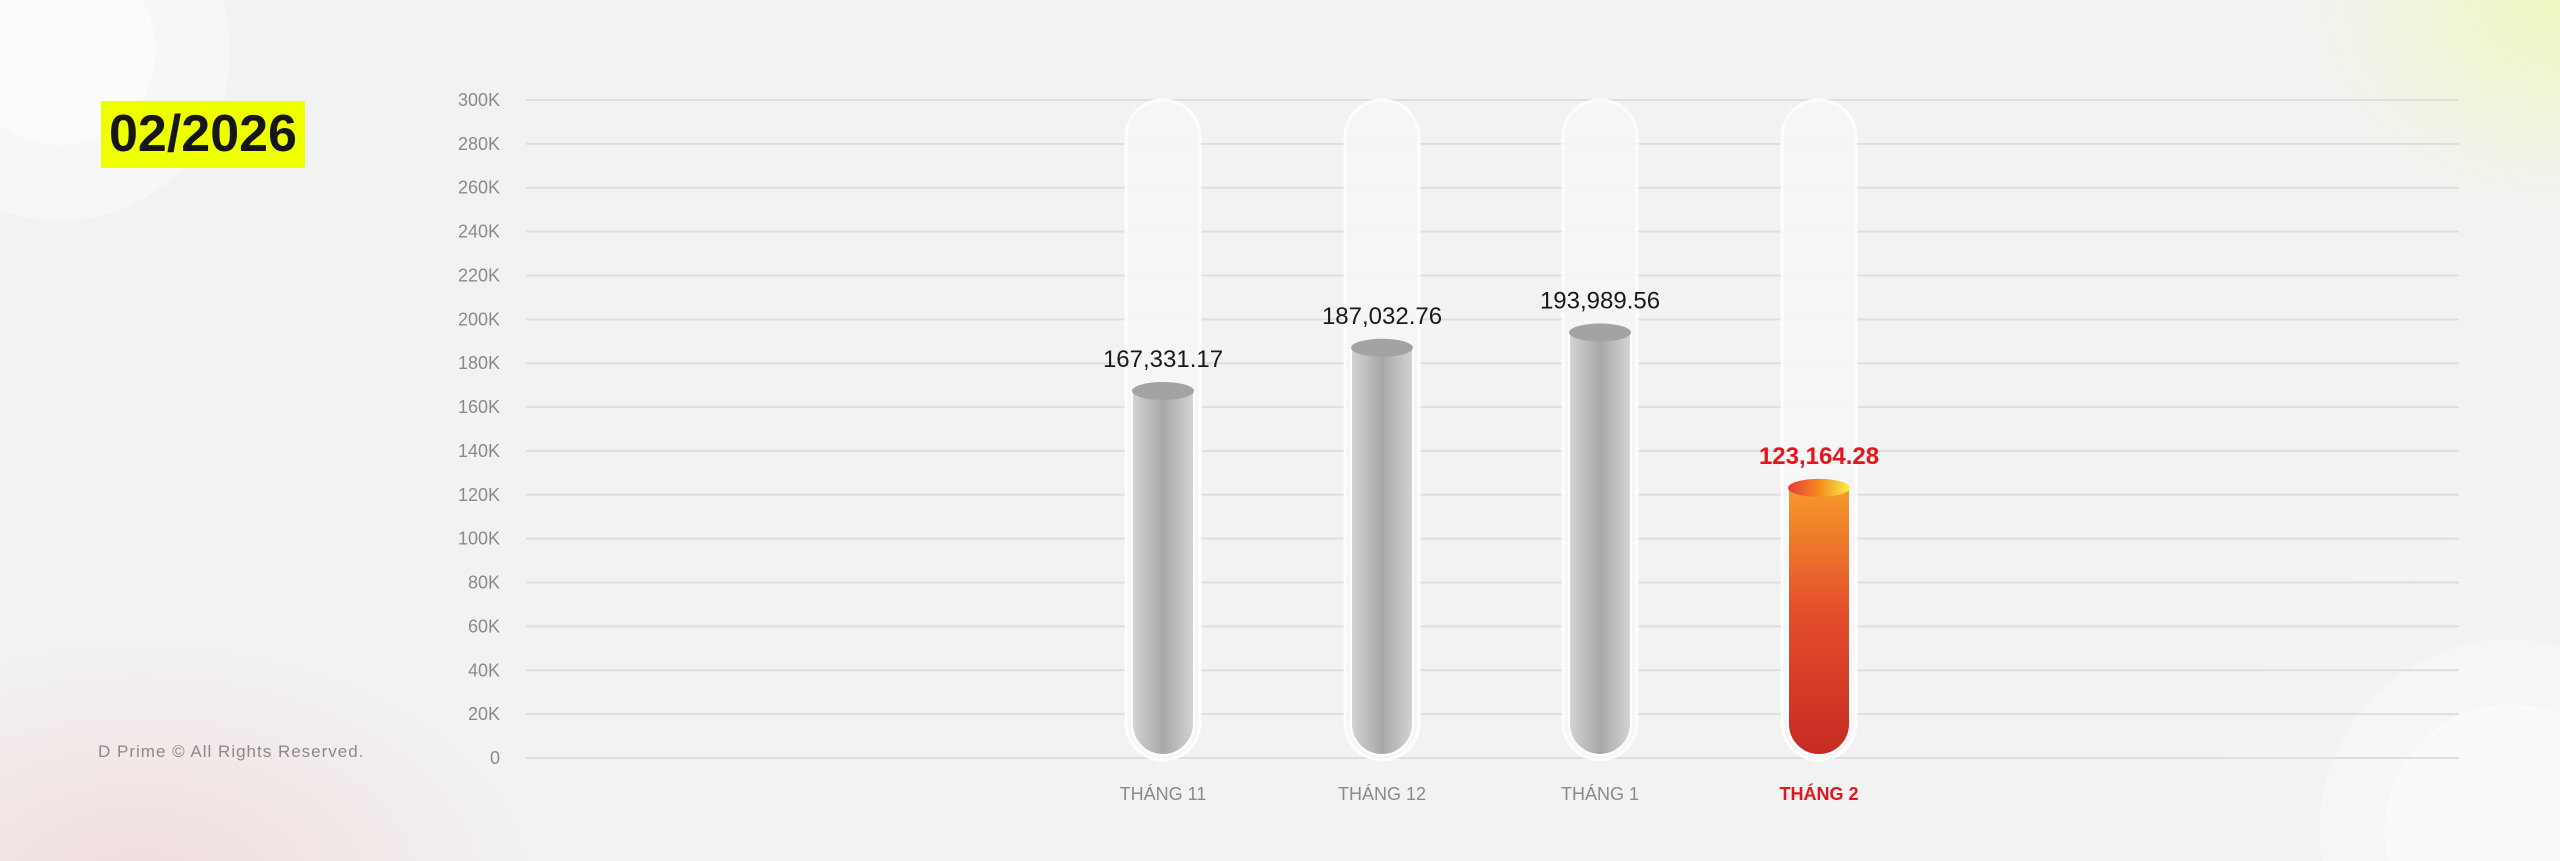  Describe the element at coordinates (1382, 794) in the screenshot. I see `x-tick-label: THÁNG 12` at that location.